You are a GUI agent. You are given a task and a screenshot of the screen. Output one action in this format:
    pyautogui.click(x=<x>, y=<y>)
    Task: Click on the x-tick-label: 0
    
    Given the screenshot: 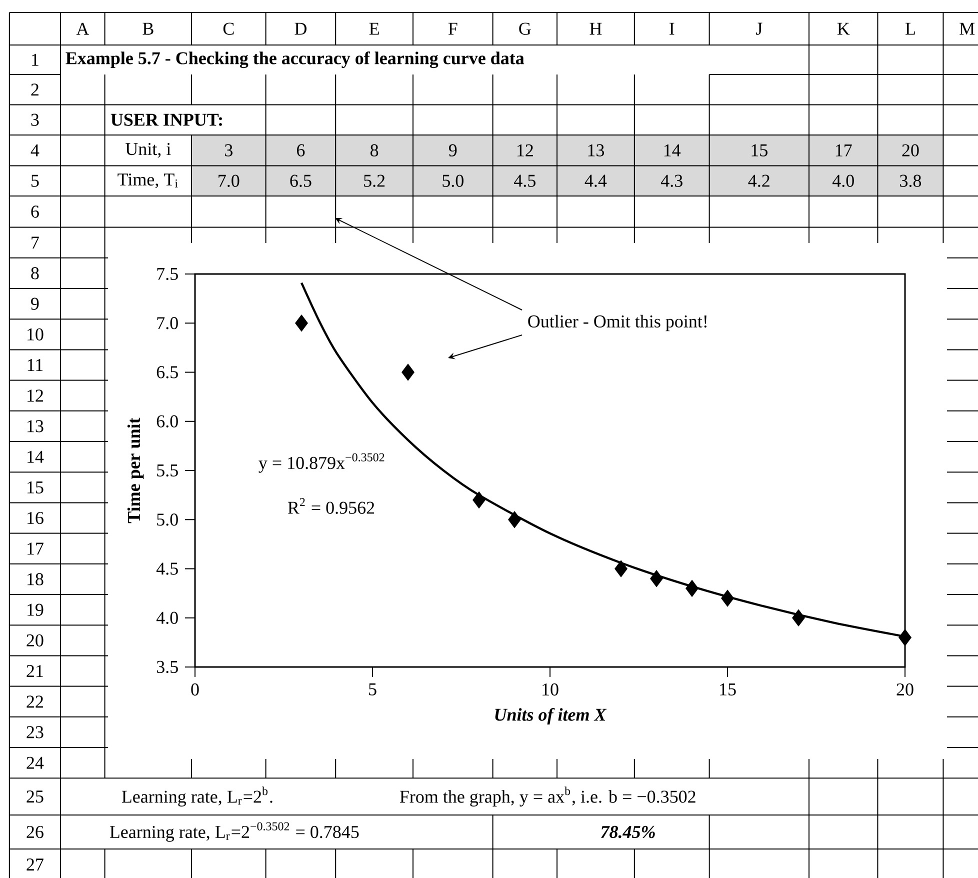 What is the action you would take?
    pyautogui.click(x=195, y=689)
    